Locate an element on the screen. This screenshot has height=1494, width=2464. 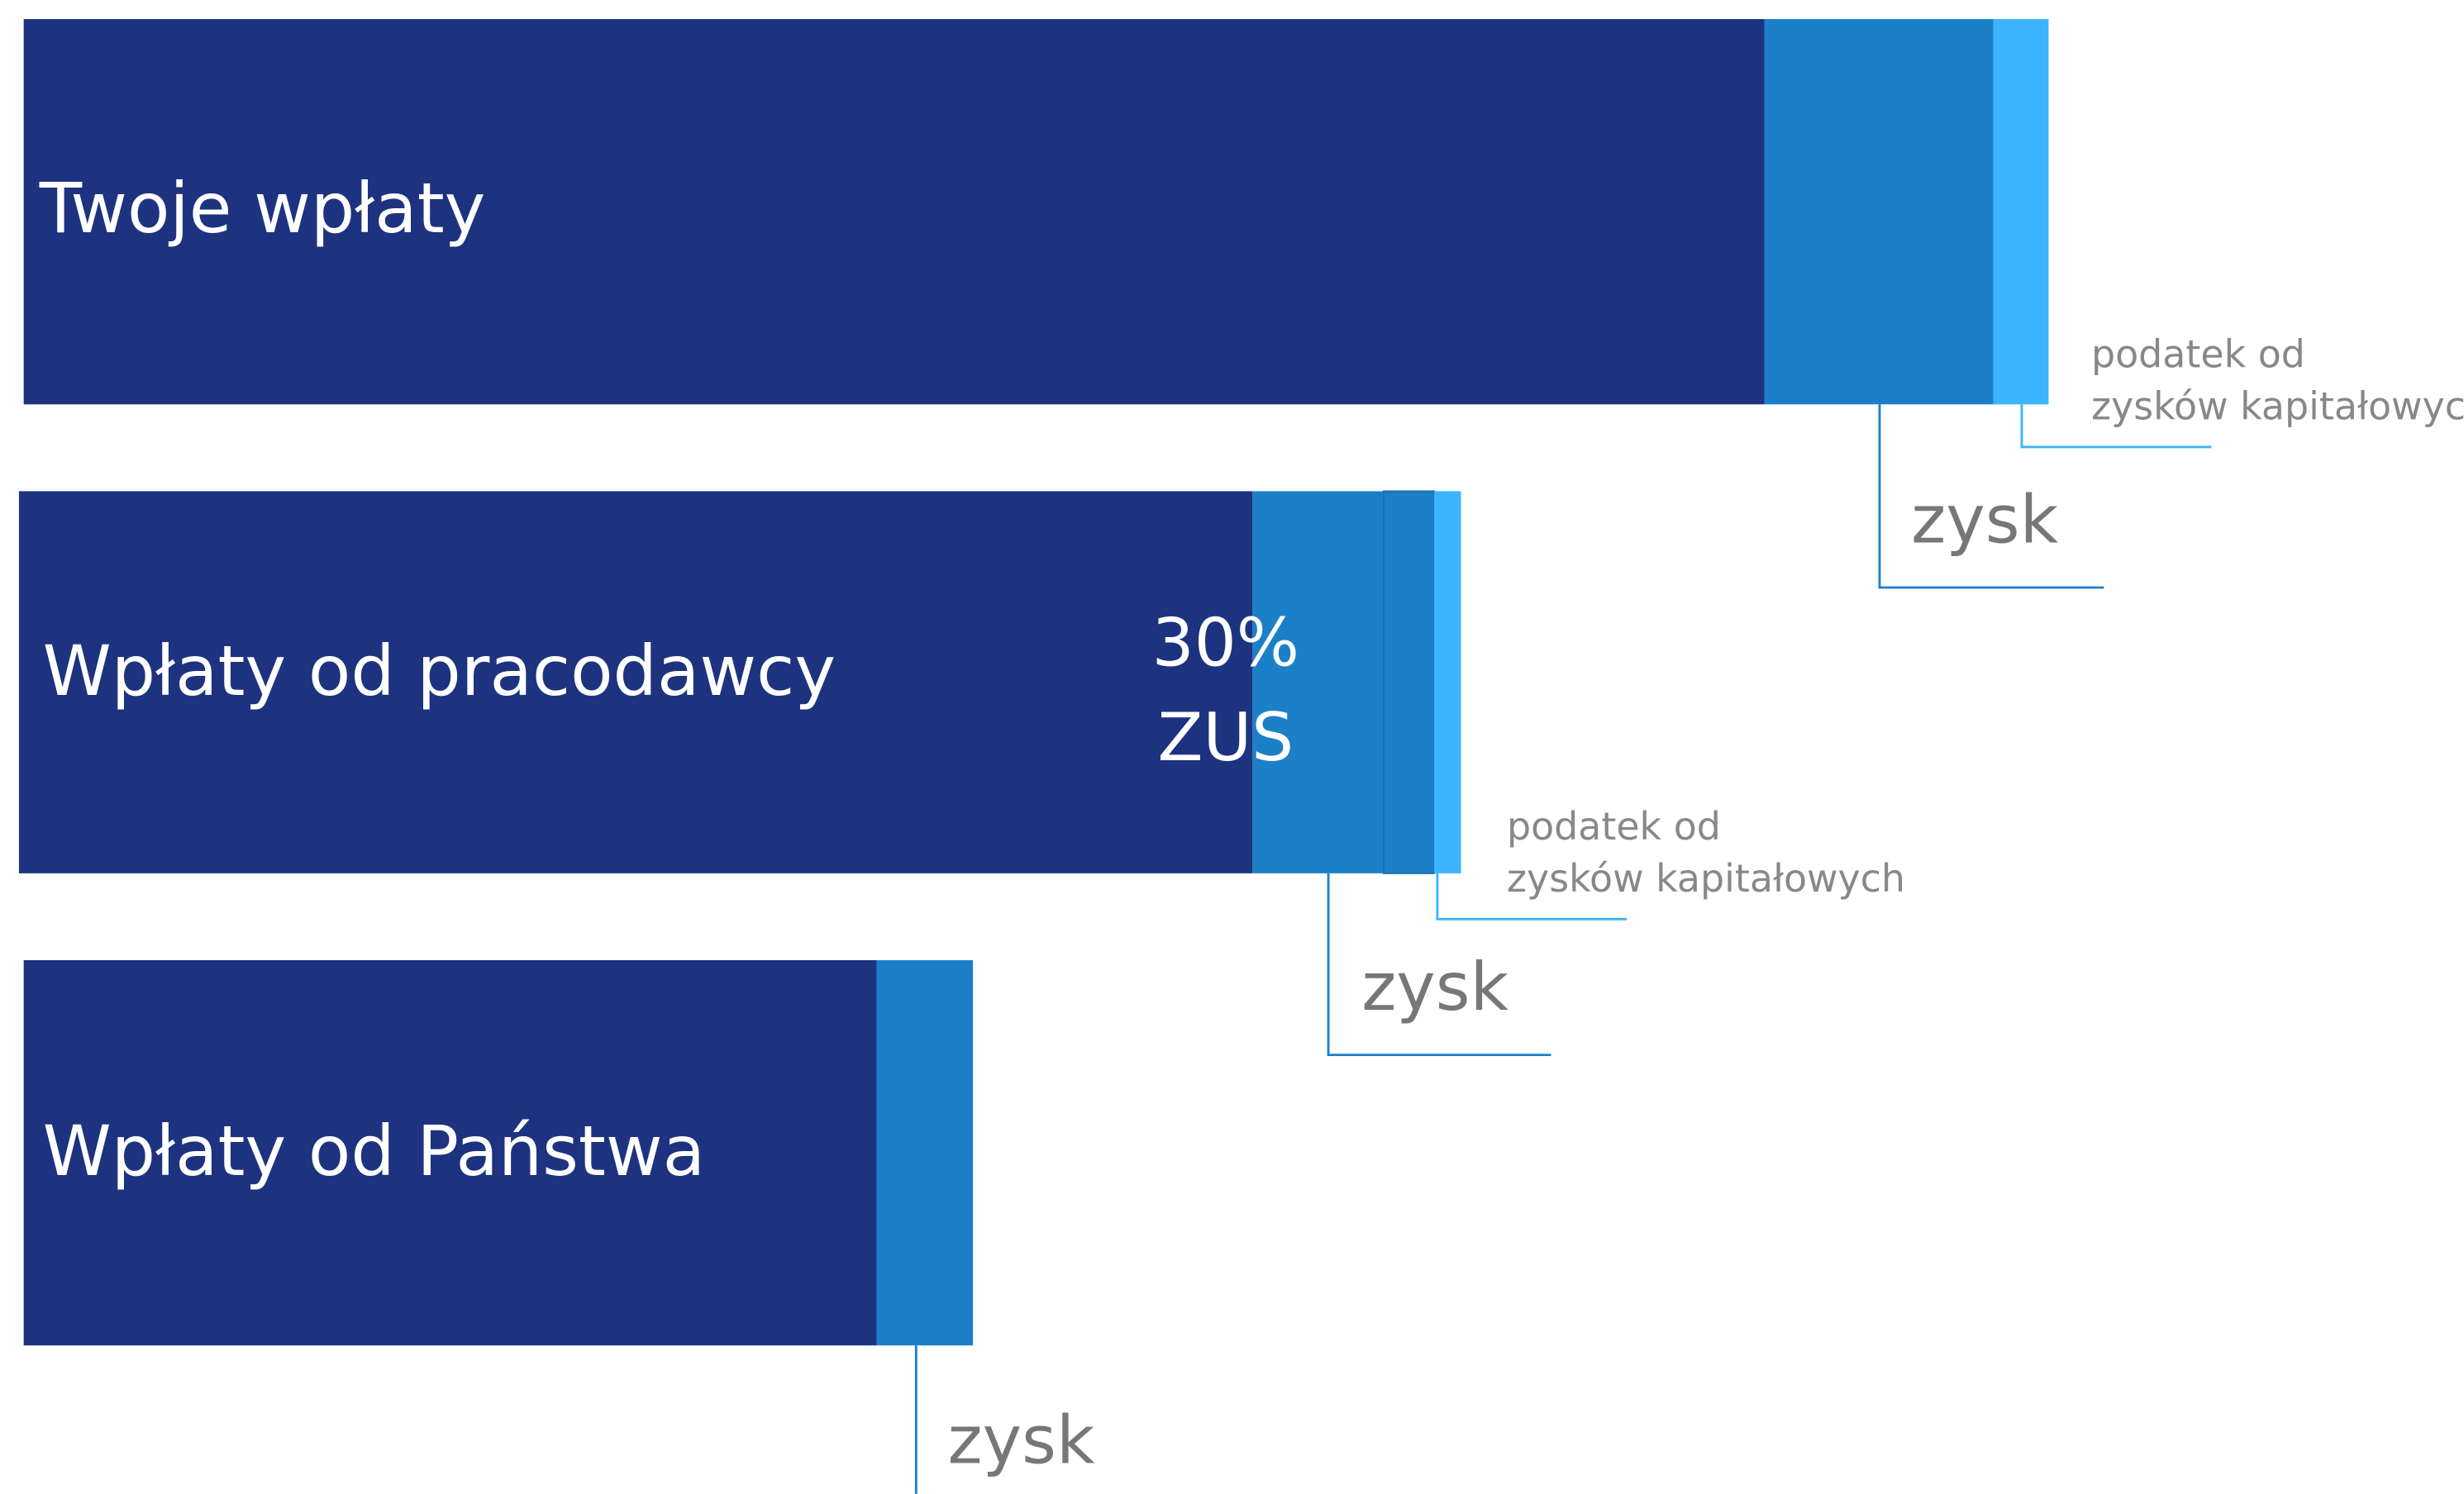
bar-label: Twoje wpłaty is located at coordinates (262, 208).